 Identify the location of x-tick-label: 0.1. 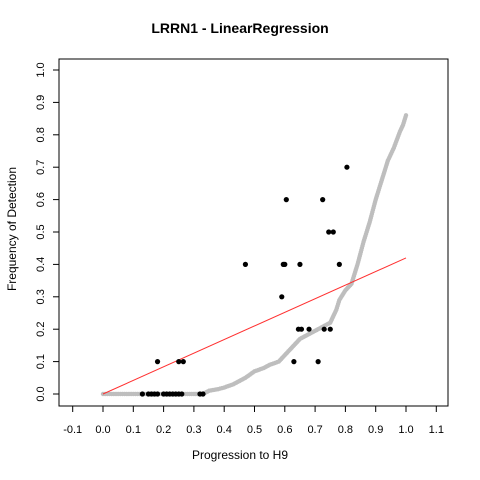
(133, 430).